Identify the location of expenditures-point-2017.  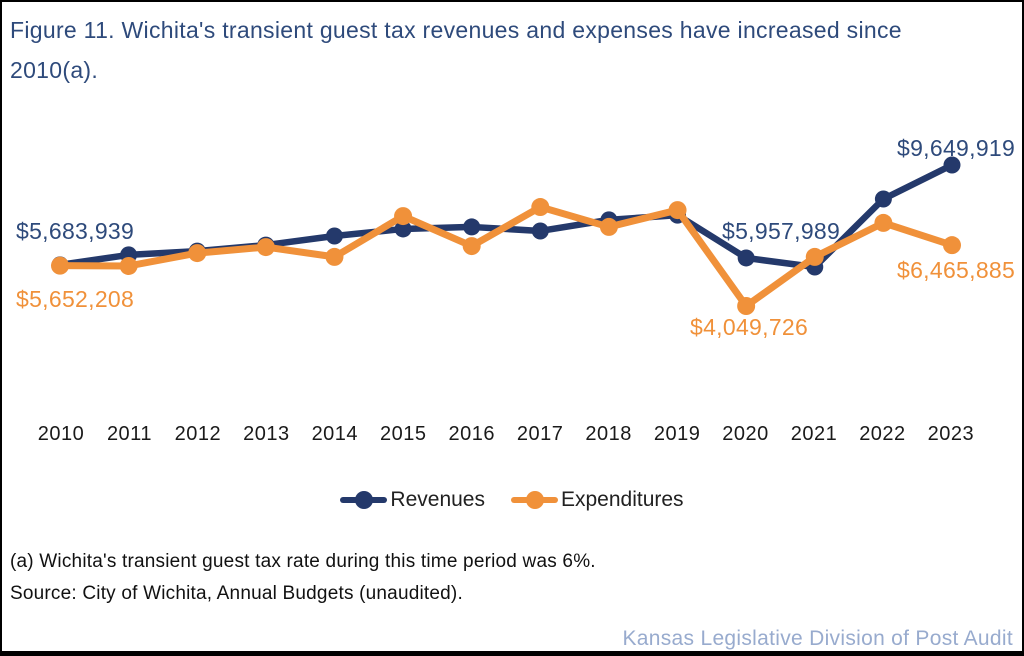
(540, 207).